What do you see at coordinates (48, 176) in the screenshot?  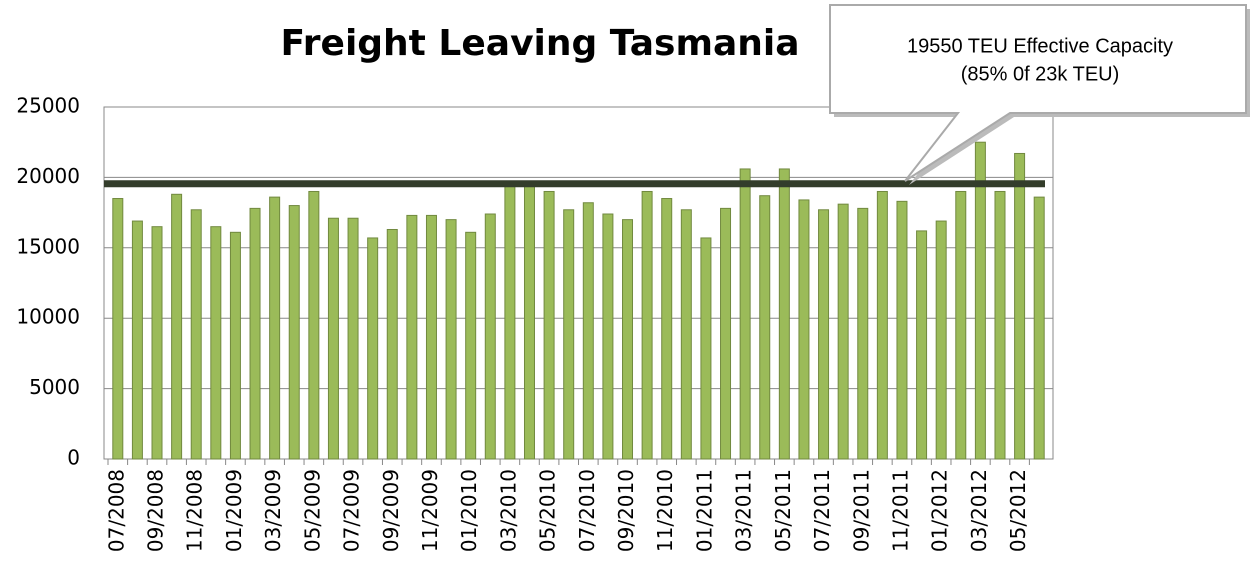 I see `y-tick-label: 20000` at bounding box center [48, 176].